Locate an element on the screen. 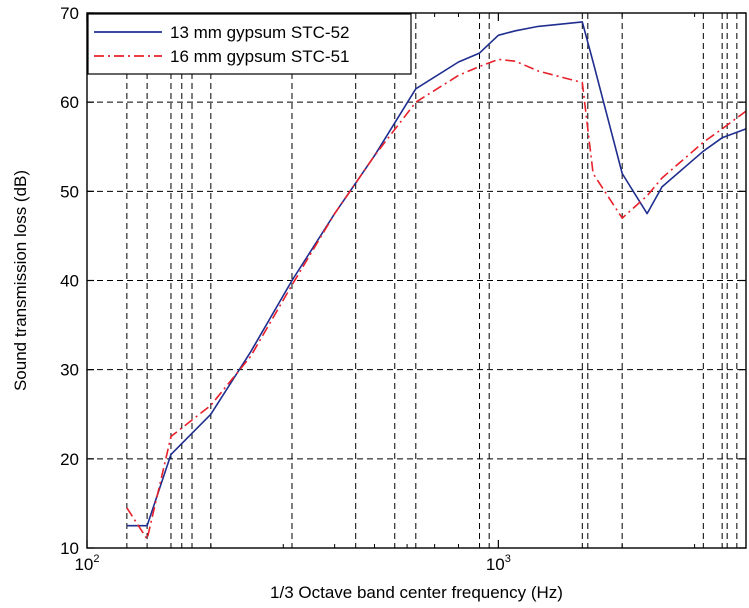  y-tick-label: 20 is located at coordinates (69, 459).